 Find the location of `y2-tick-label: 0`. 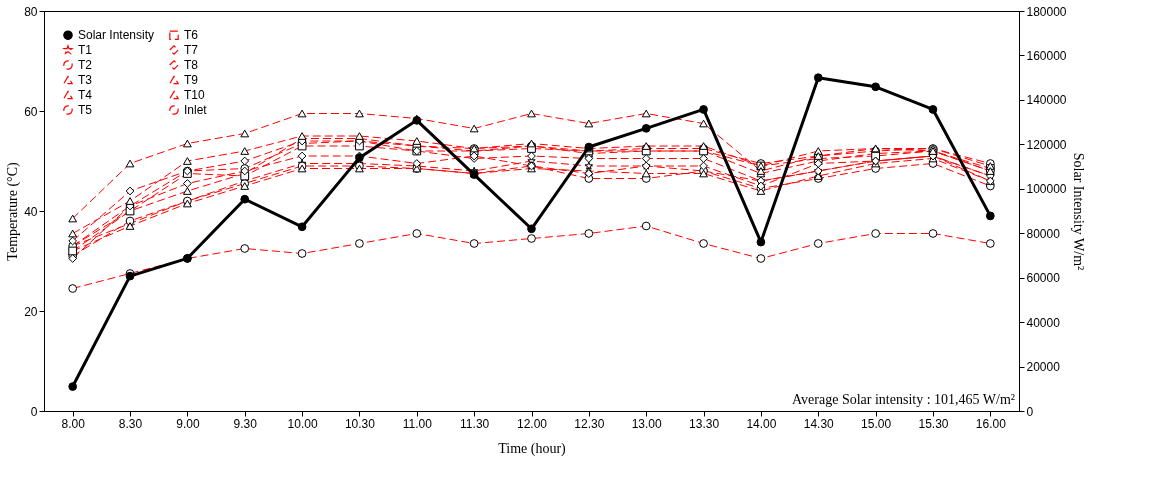

y2-tick-label: 0 is located at coordinates (1030, 411).